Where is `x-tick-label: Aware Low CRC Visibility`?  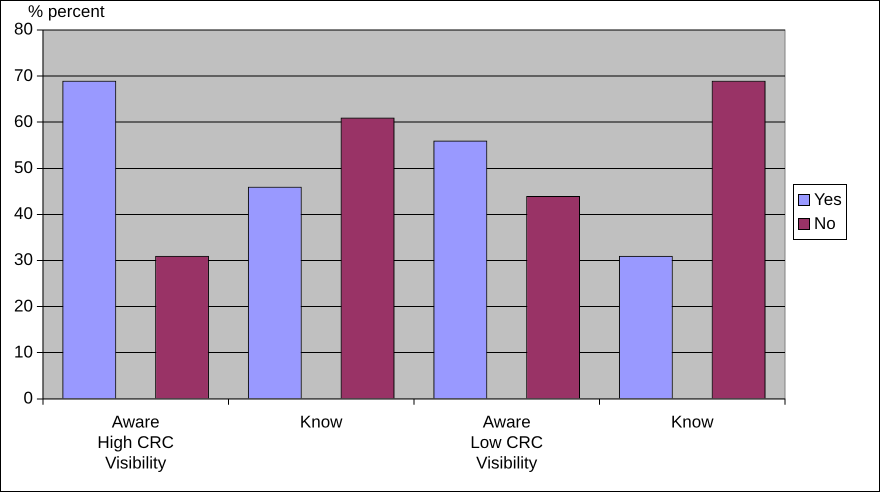
x-tick-label: Aware Low CRC Visibility is located at coordinates (507, 442).